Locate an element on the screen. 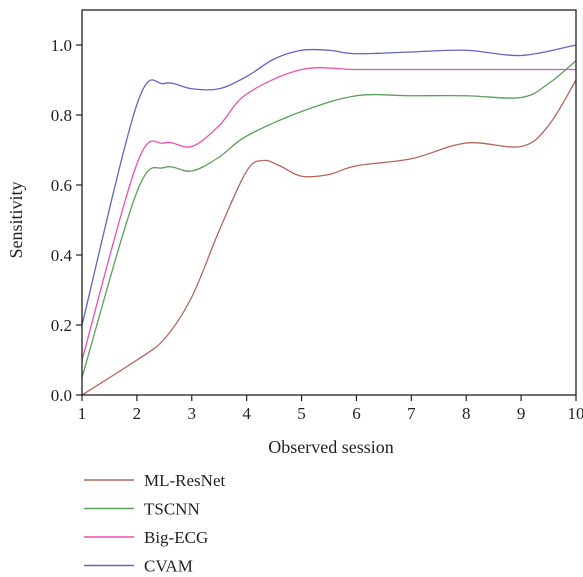 The image size is (583, 577). x-tick-label: 1 is located at coordinates (82, 413).